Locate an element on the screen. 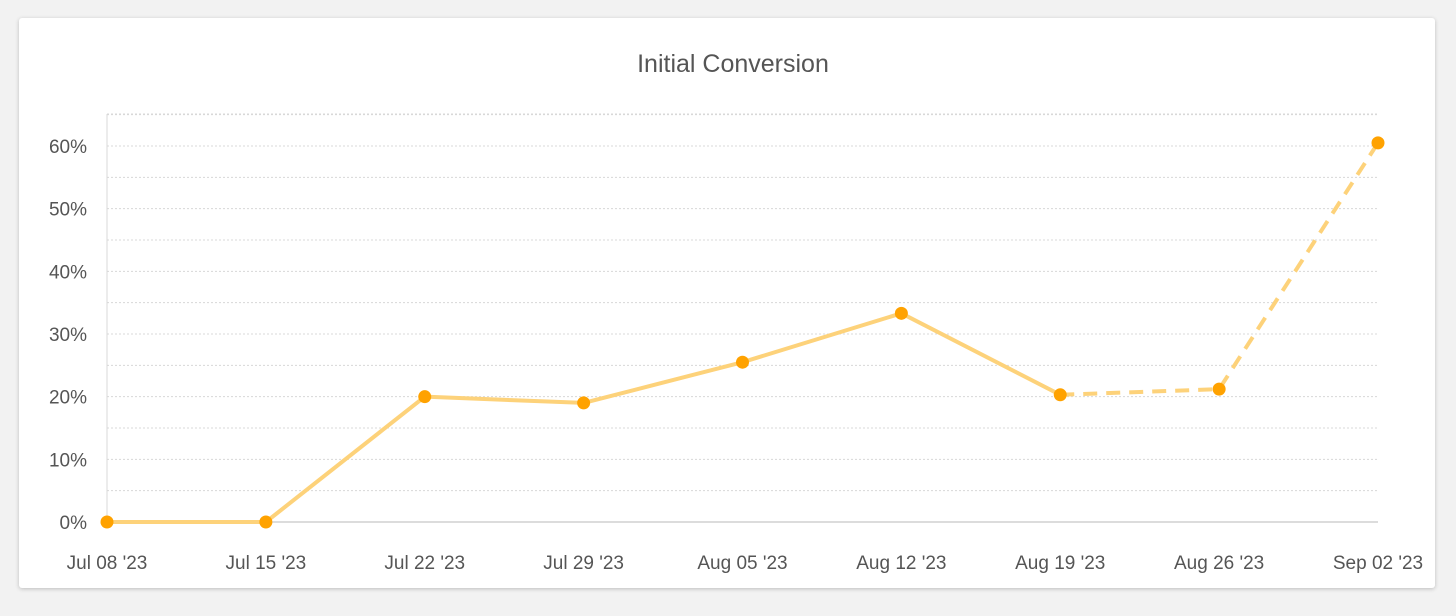  y-axis: 0% 10% 20% 30% 40% 50% 60% is located at coordinates (68, 335).